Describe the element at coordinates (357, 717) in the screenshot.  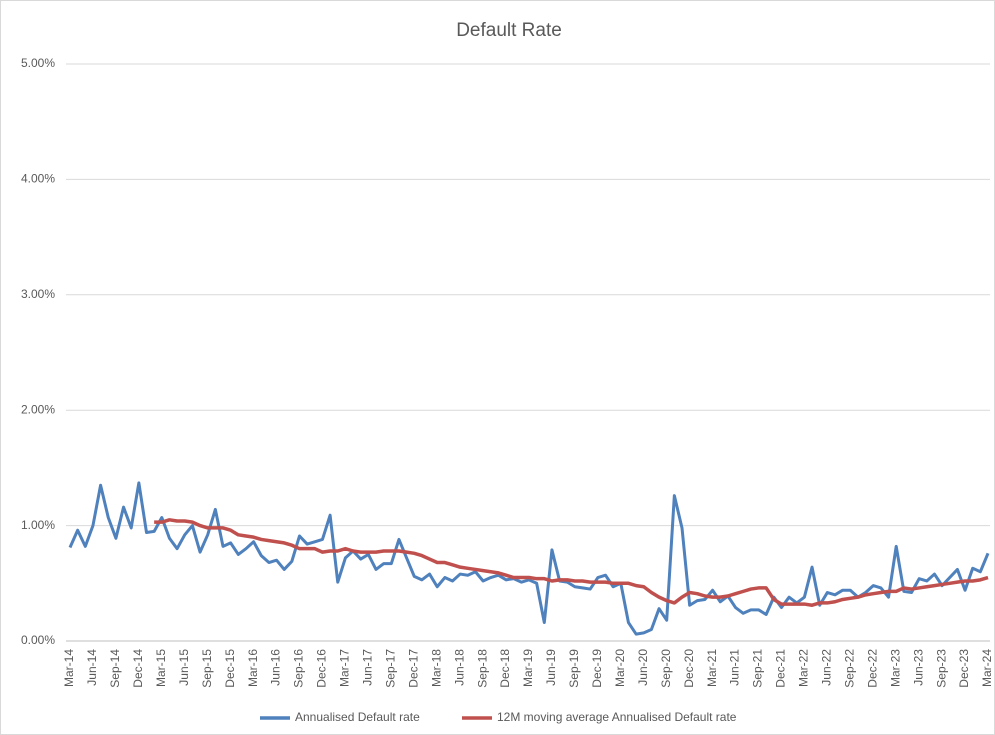
I see `legend-label: Annualised Default rate` at that location.